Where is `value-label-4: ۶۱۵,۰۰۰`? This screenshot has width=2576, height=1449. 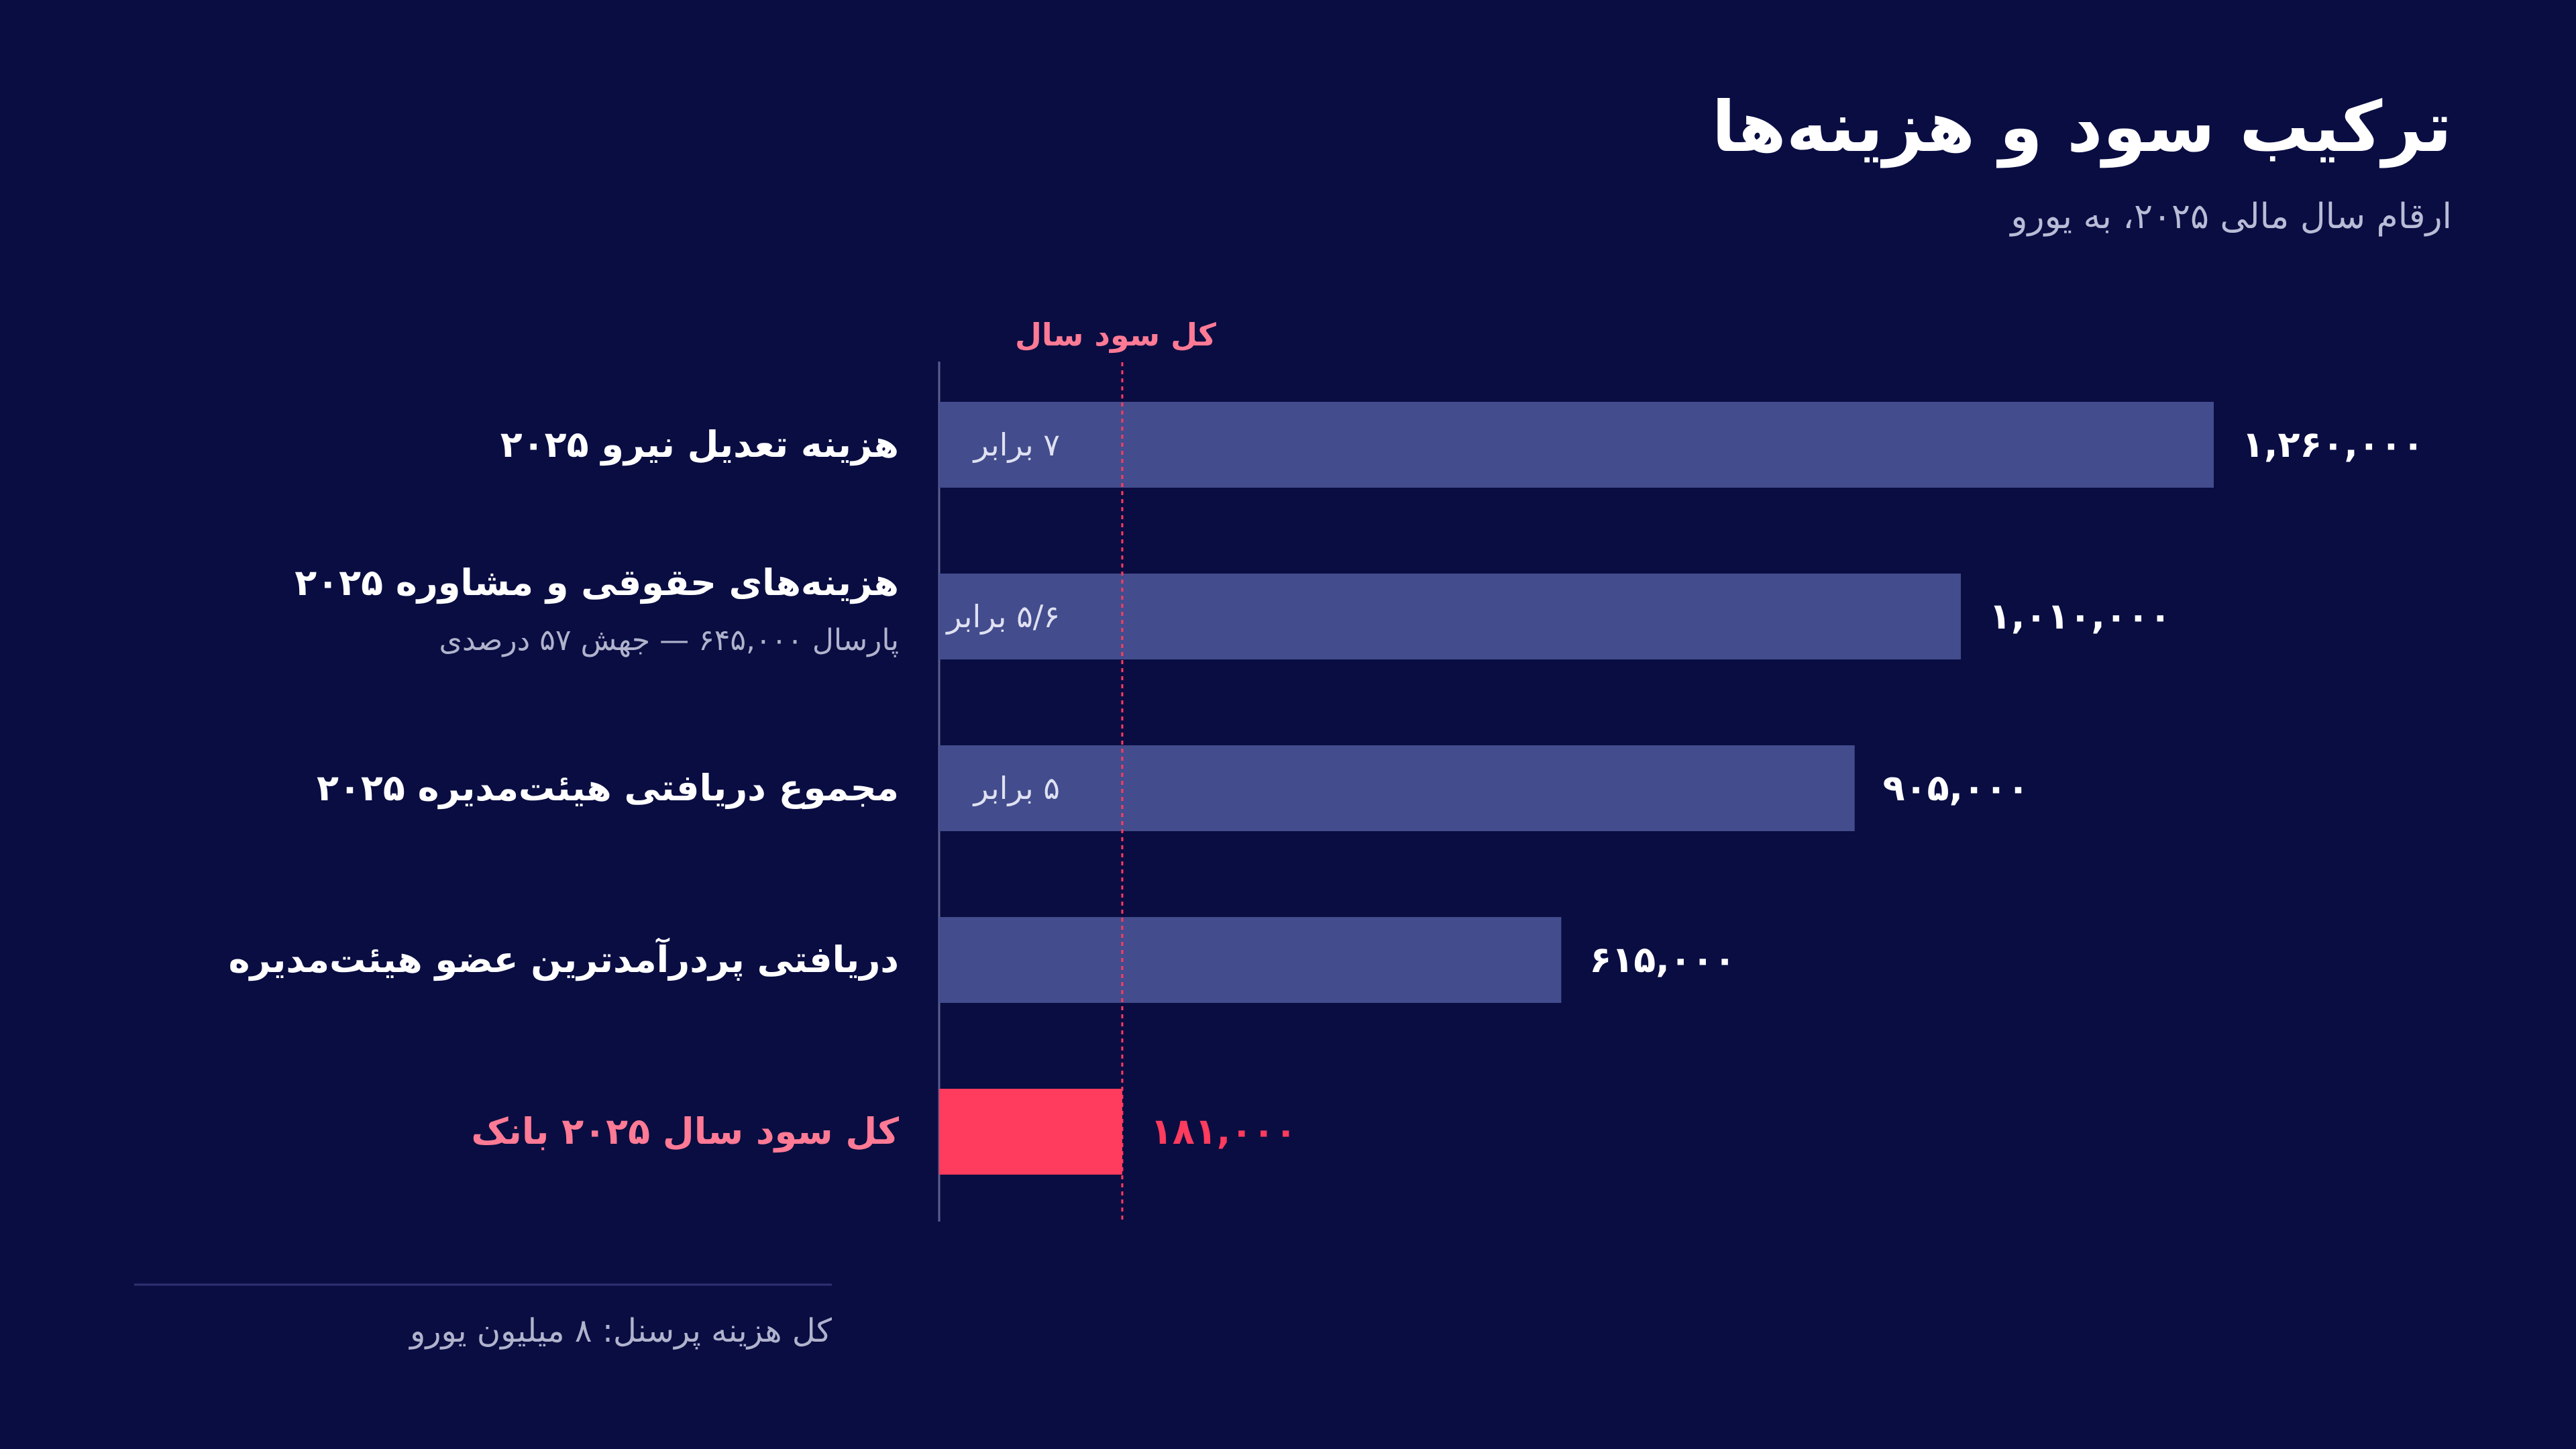 value-label-4: ۶۱۵,۰۰۰ is located at coordinates (1662, 959).